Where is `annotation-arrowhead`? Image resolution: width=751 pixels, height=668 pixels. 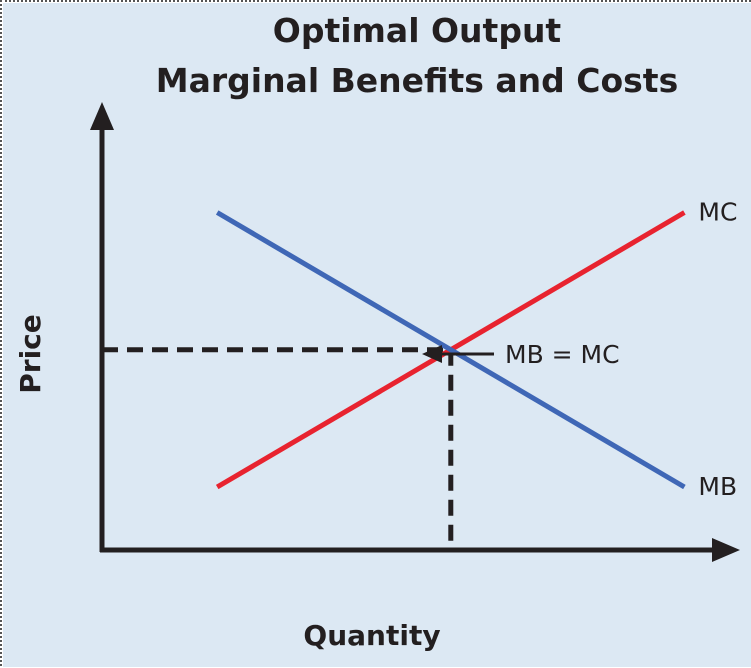
annotation-arrowhead is located at coordinates (432, 354).